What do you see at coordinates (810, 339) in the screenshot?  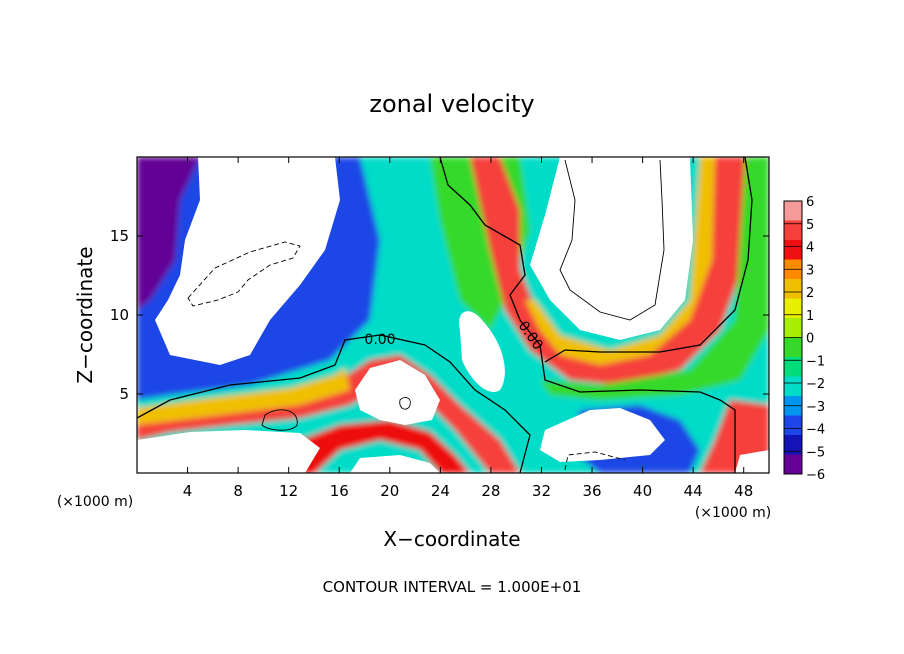 I see `colorbar-label: 0` at bounding box center [810, 339].